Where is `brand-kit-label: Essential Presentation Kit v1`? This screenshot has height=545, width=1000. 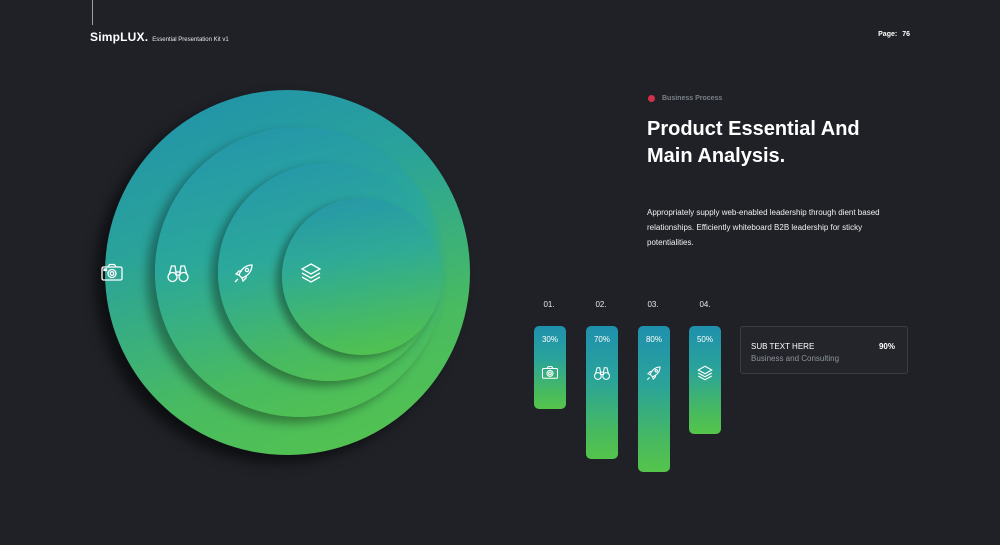 brand-kit-label: Essential Presentation Kit v1 is located at coordinates (190, 40).